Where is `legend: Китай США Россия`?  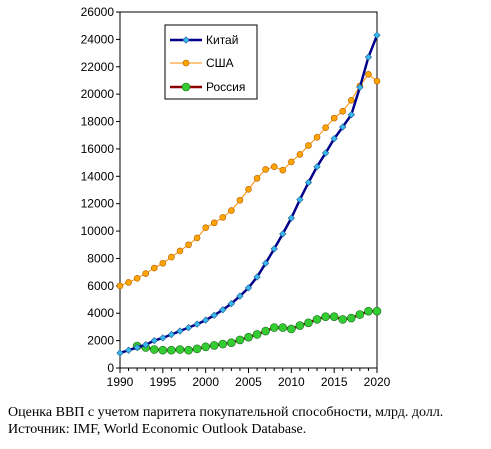 legend: Китай США Россия is located at coordinates (211, 62).